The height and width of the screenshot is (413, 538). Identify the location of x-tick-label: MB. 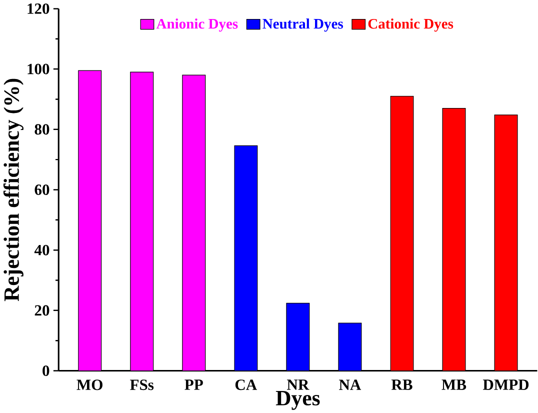
(454, 384).